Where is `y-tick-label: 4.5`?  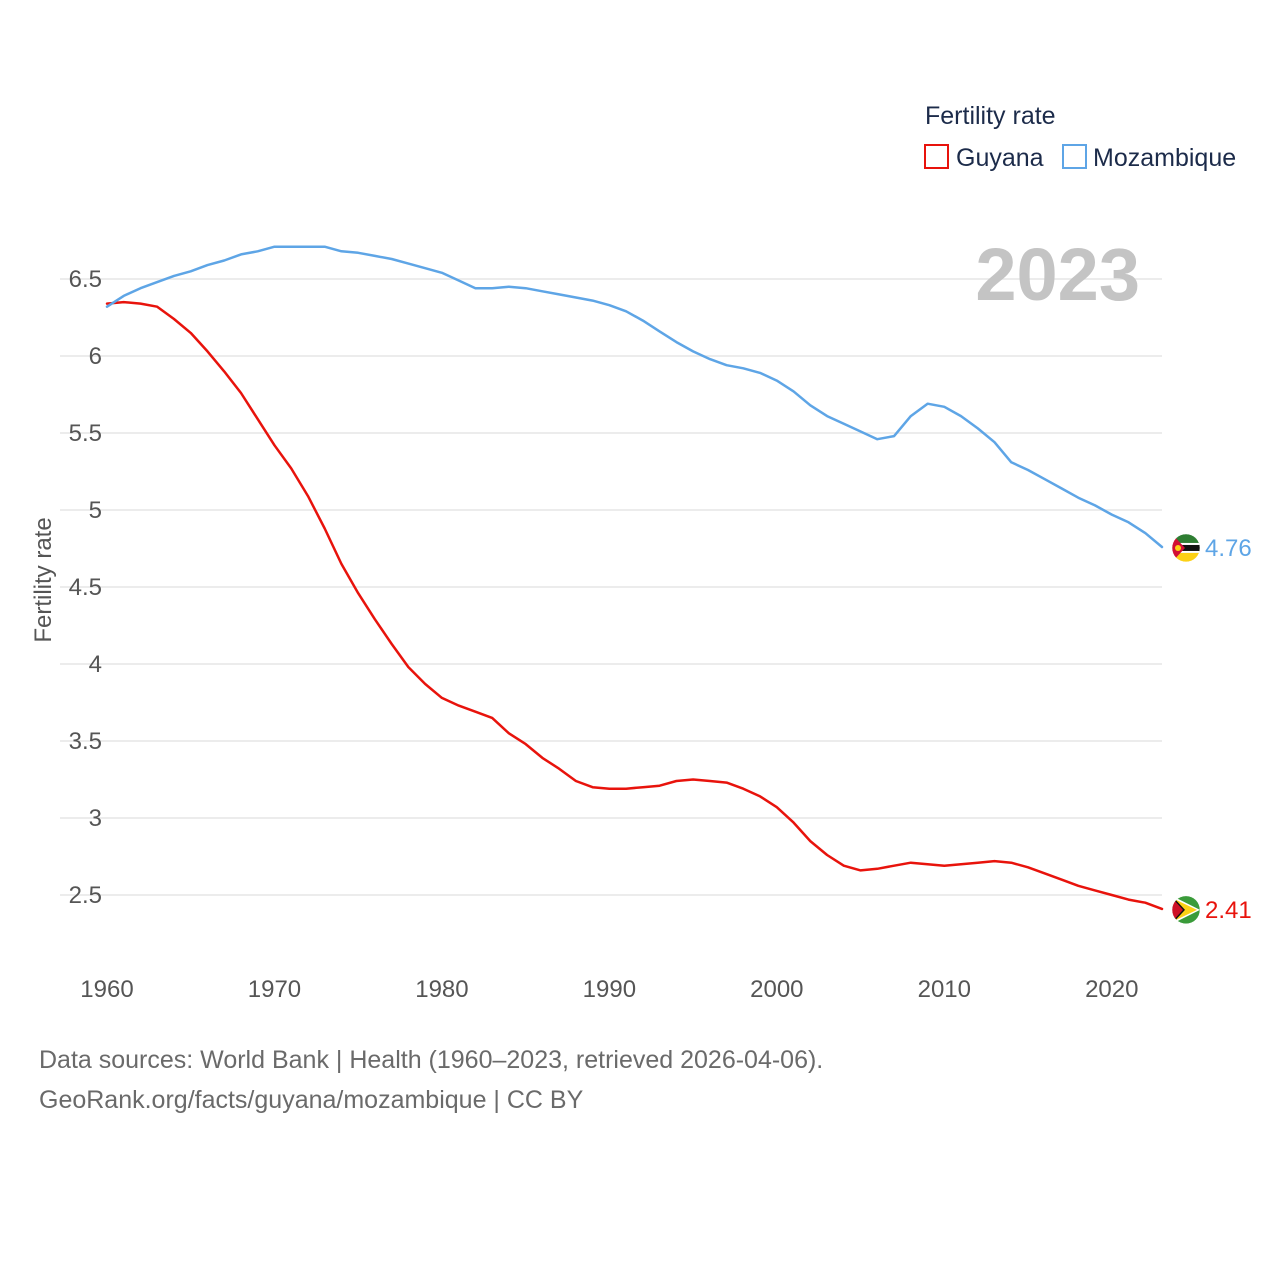
y-tick-label: 4.5 is located at coordinates (85, 587).